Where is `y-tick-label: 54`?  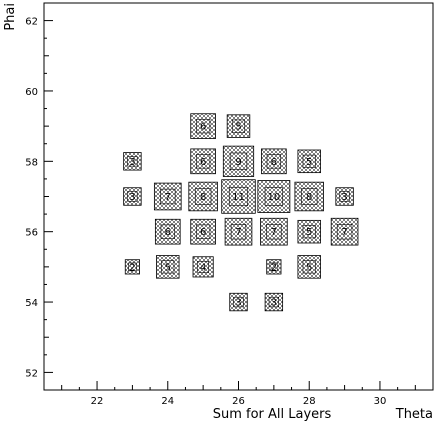
y-tick-label: 54 is located at coordinates (31, 303).